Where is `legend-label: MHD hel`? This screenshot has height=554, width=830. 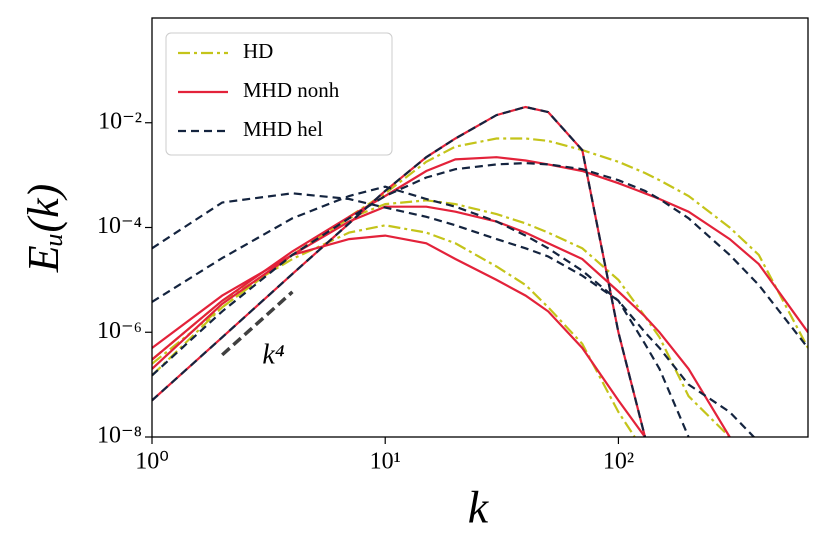
legend-label: MHD hel is located at coordinates (283, 129).